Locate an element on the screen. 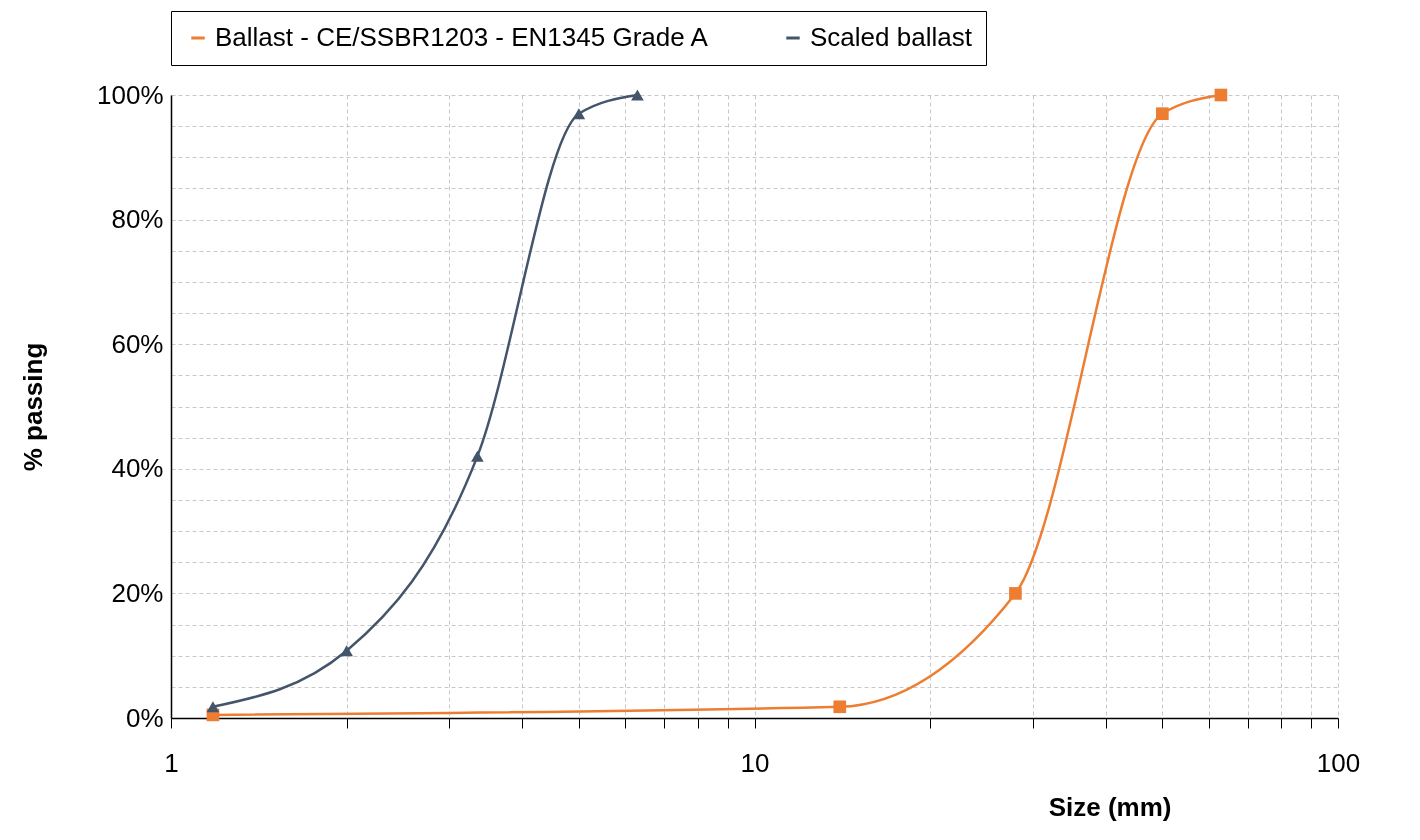 The image size is (1420, 840). y-axis-title: % passing is located at coordinates (33, 407).